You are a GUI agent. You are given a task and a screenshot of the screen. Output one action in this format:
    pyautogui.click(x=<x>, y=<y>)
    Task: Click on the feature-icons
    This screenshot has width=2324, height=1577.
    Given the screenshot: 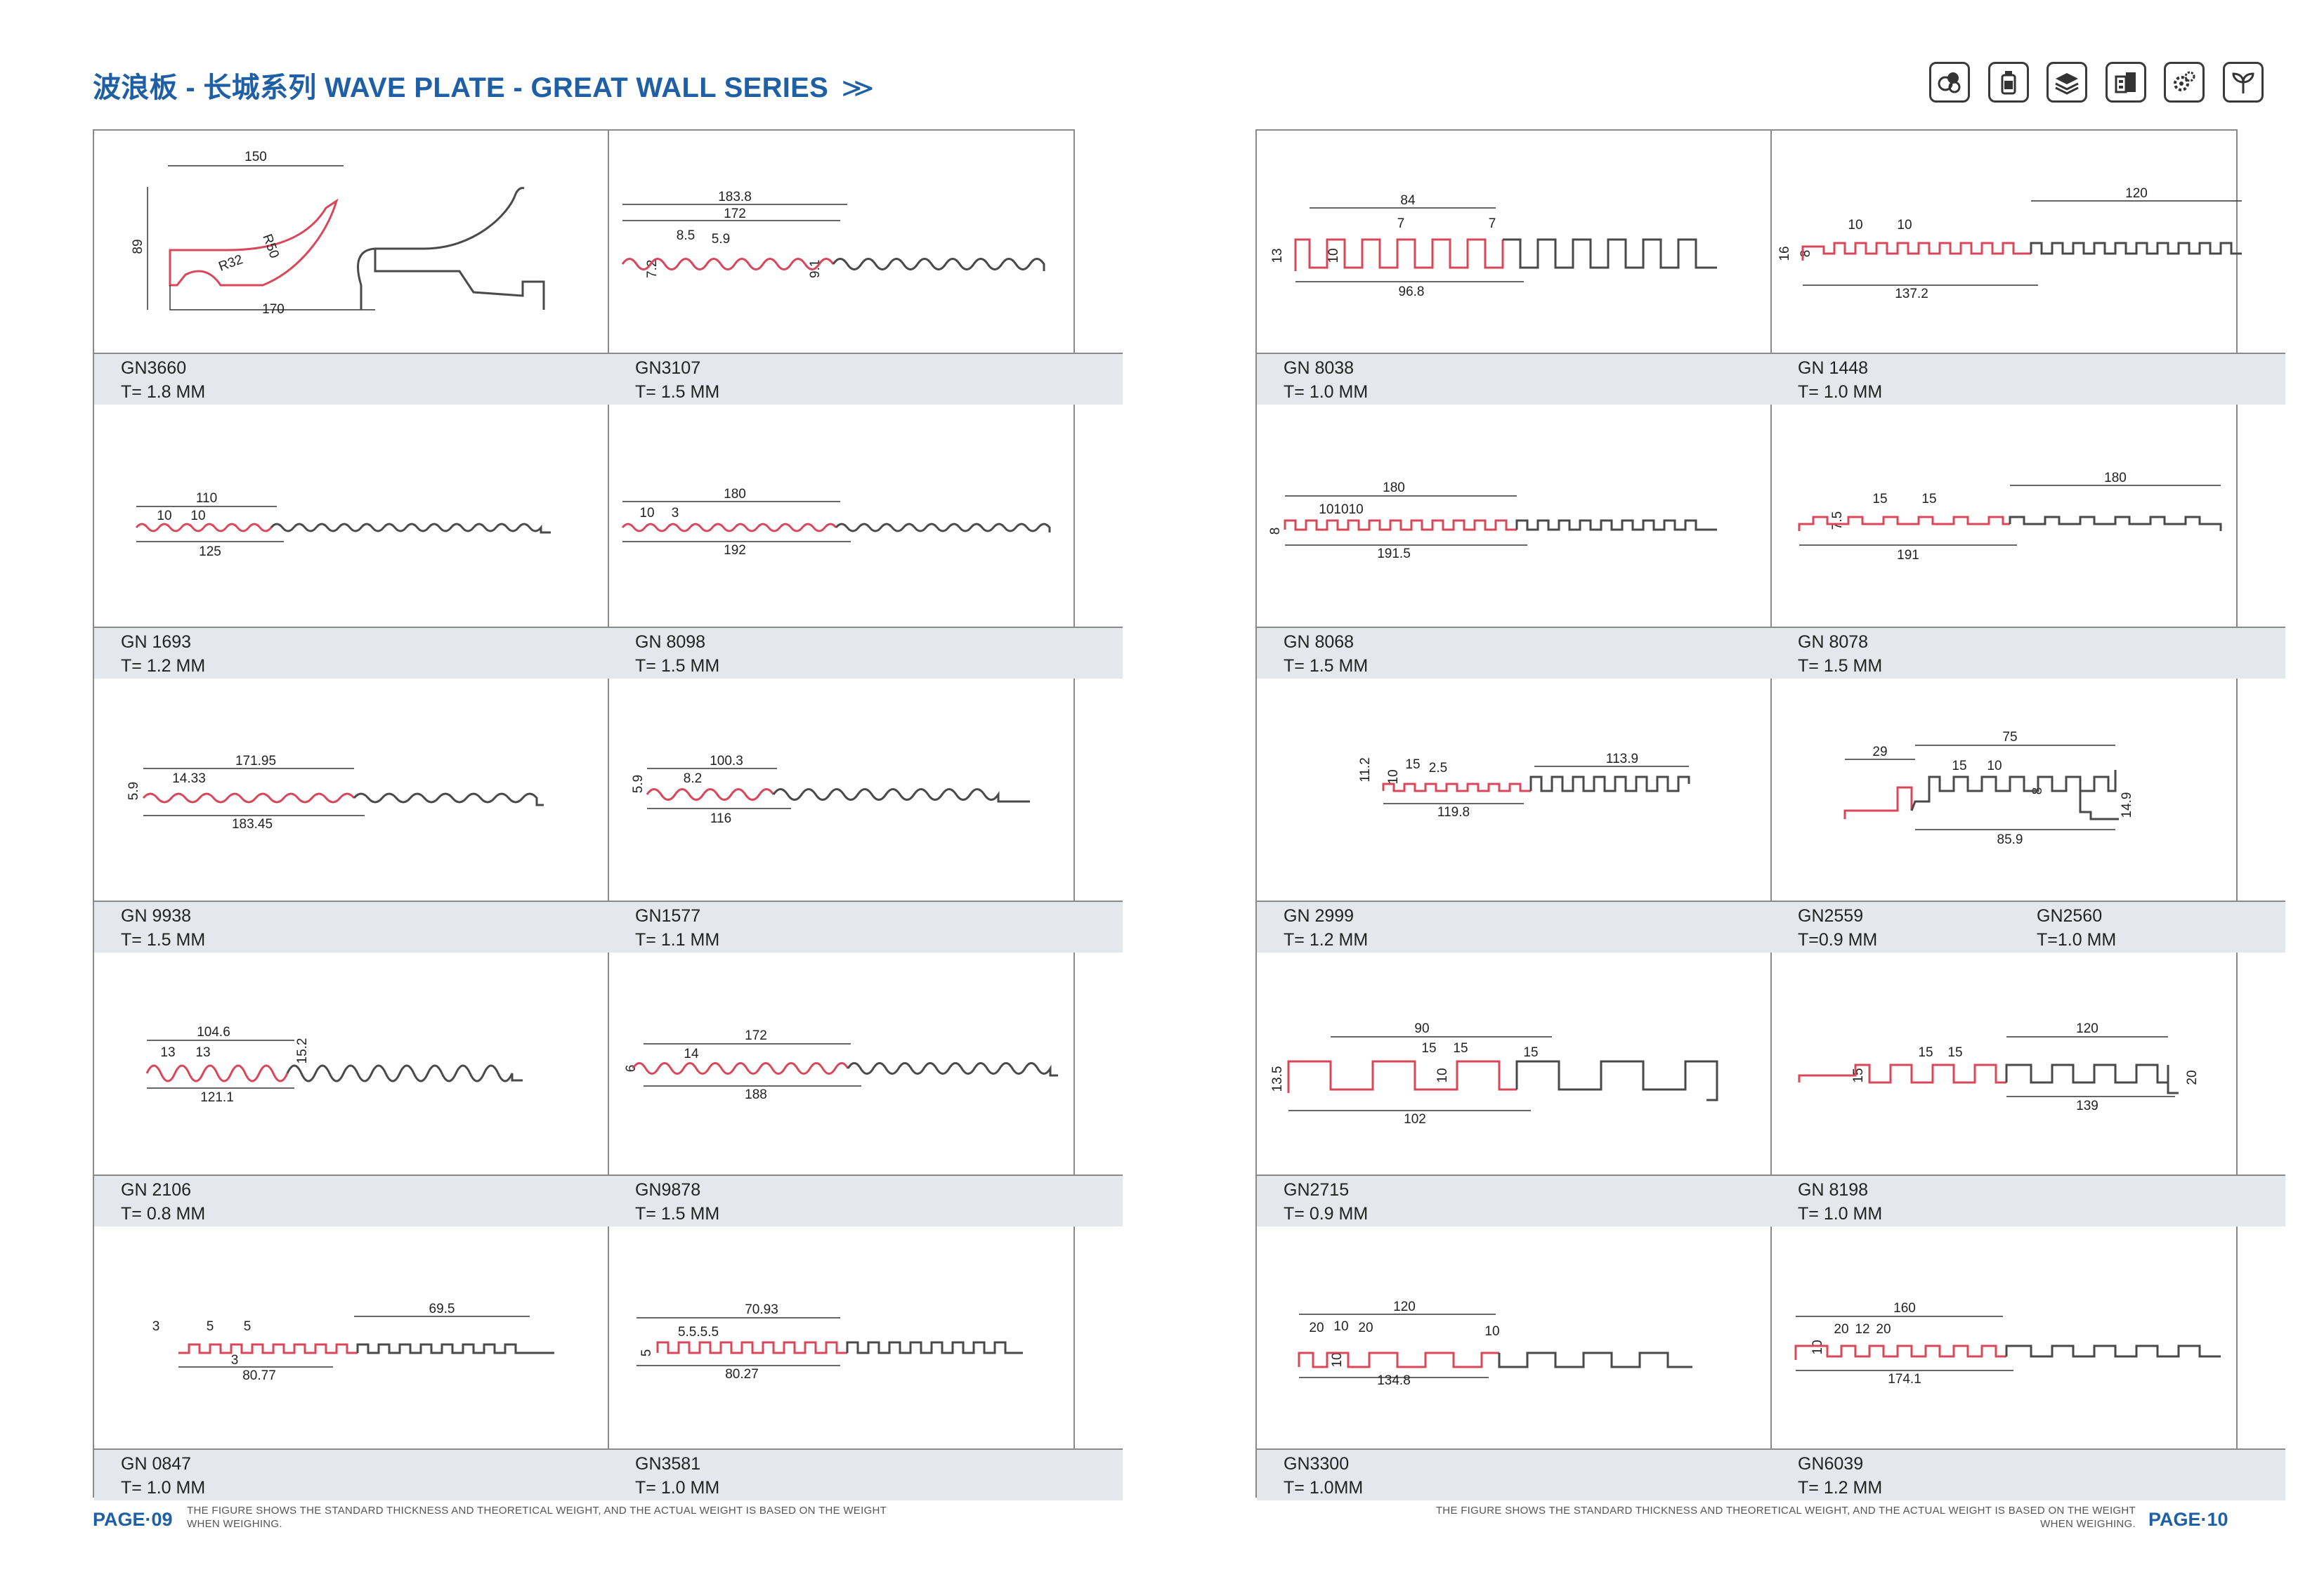 What is the action you would take?
    pyautogui.click(x=2096, y=83)
    